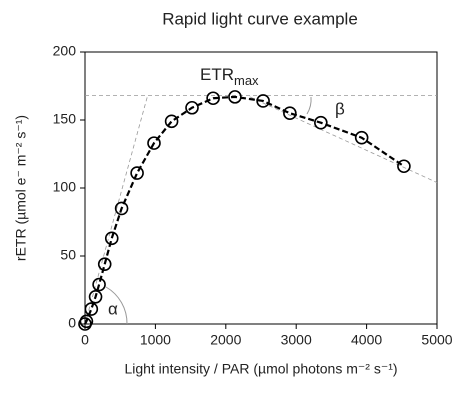  I want to click on x-tick-label: 5000, so click(436, 340).